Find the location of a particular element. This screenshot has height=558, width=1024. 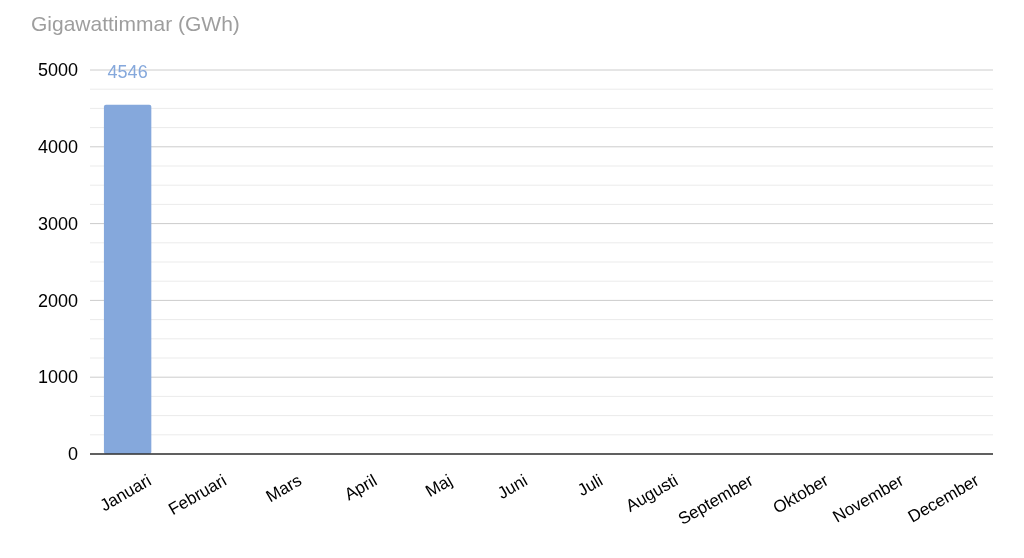

x-tick-label: Juni is located at coordinates (512, 486).